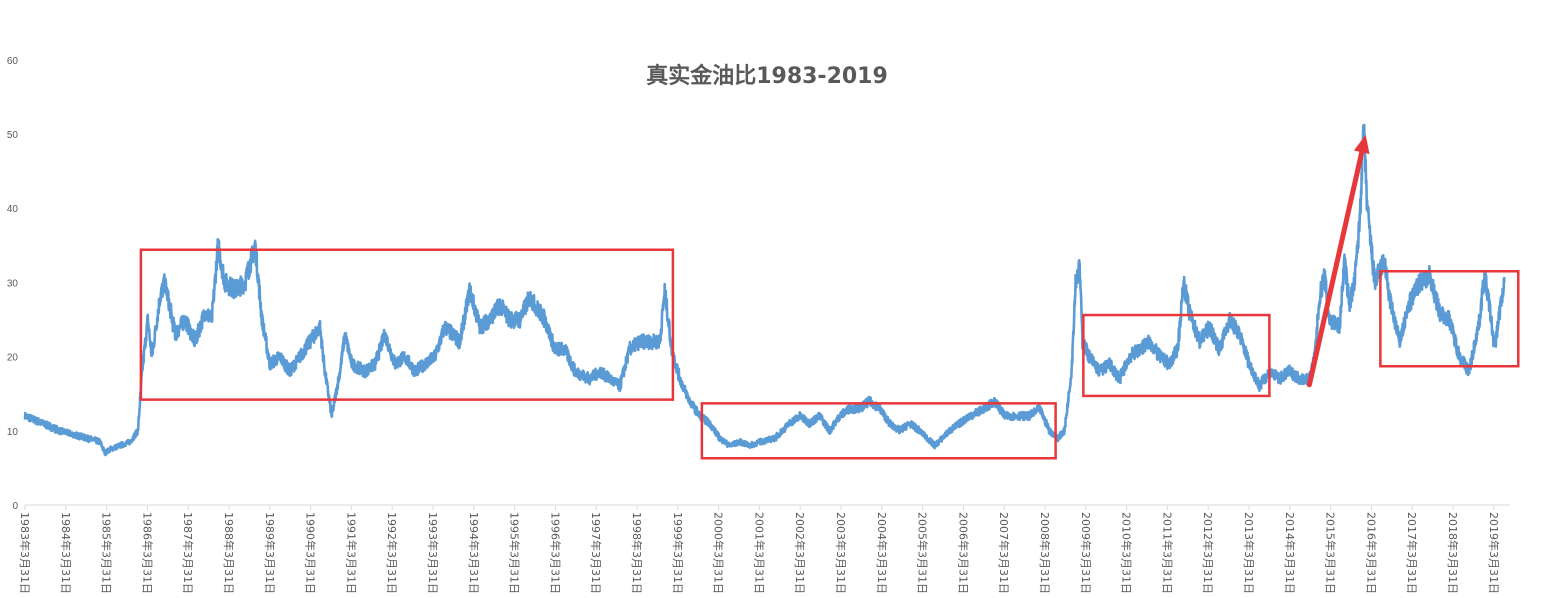 This screenshot has width=1550, height=598. I want to click on y-axis: 0 10 20 30 40 50 60, so click(13, 284).